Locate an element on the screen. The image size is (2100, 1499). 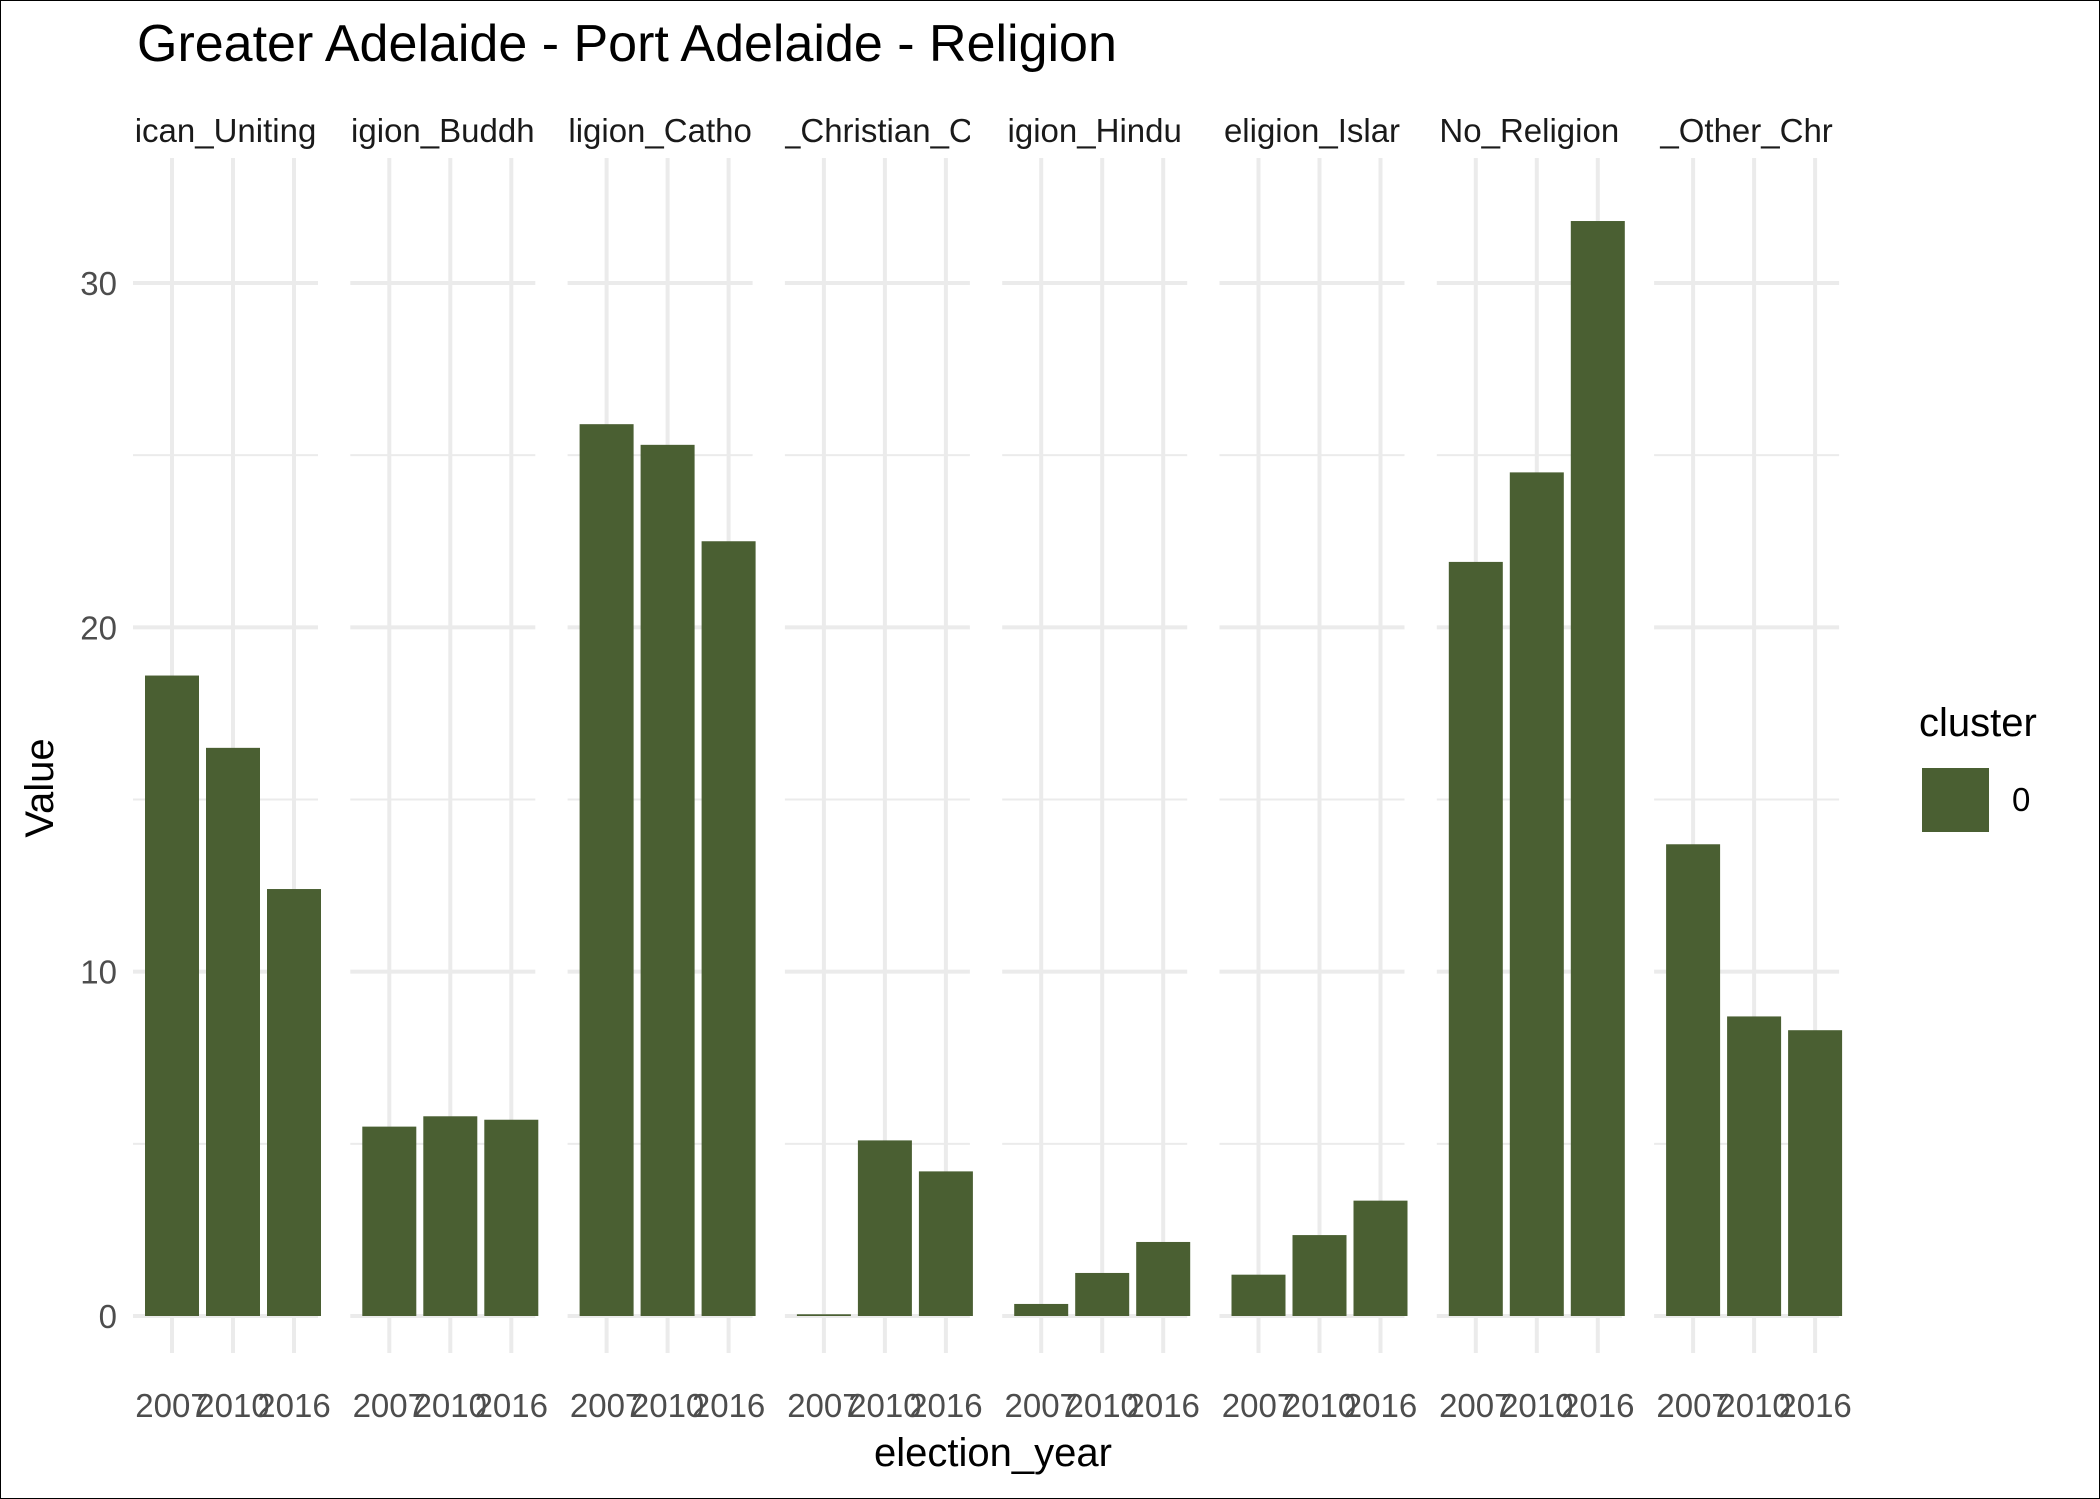
facet-strip-label: ican_Uniting is located at coordinates (226, 130).